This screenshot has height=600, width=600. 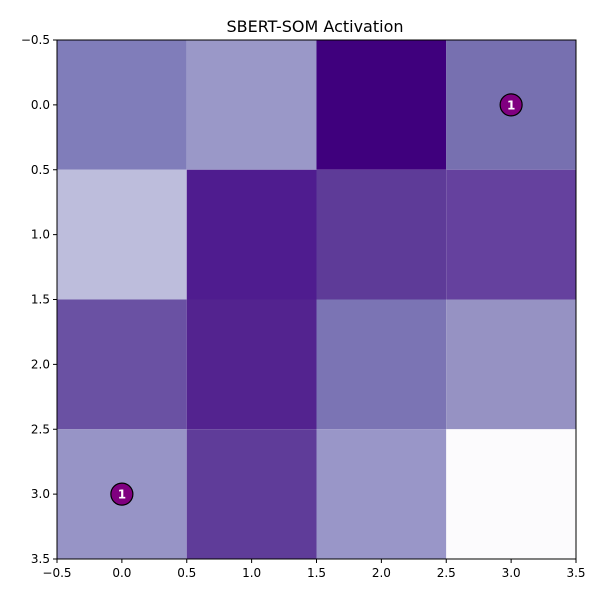 What do you see at coordinates (40, 429) in the screenshot?
I see `y-tick-label: 2.5` at bounding box center [40, 429].